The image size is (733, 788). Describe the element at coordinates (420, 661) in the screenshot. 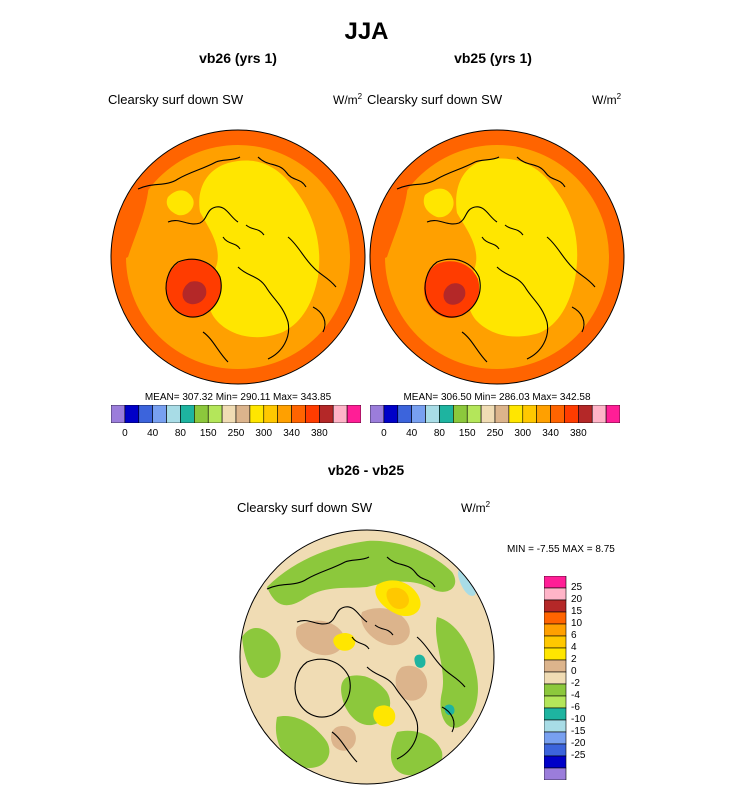

I see `diff-zone-teal-east` at that location.